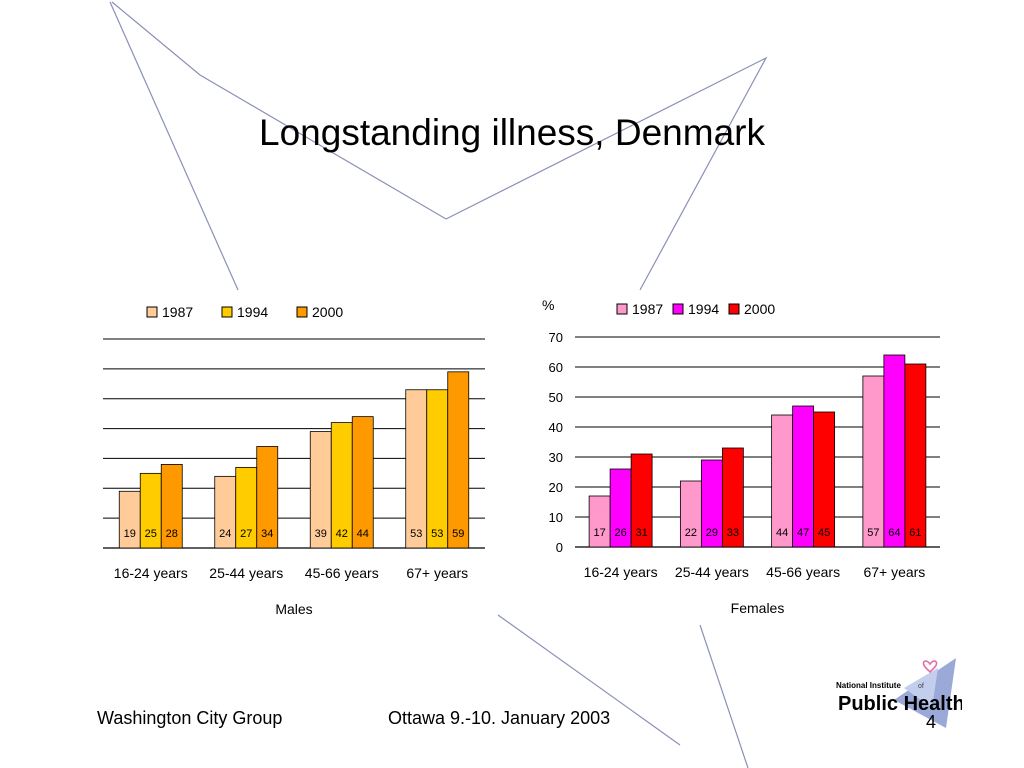  I want to click on data-label: 59, so click(458, 534).